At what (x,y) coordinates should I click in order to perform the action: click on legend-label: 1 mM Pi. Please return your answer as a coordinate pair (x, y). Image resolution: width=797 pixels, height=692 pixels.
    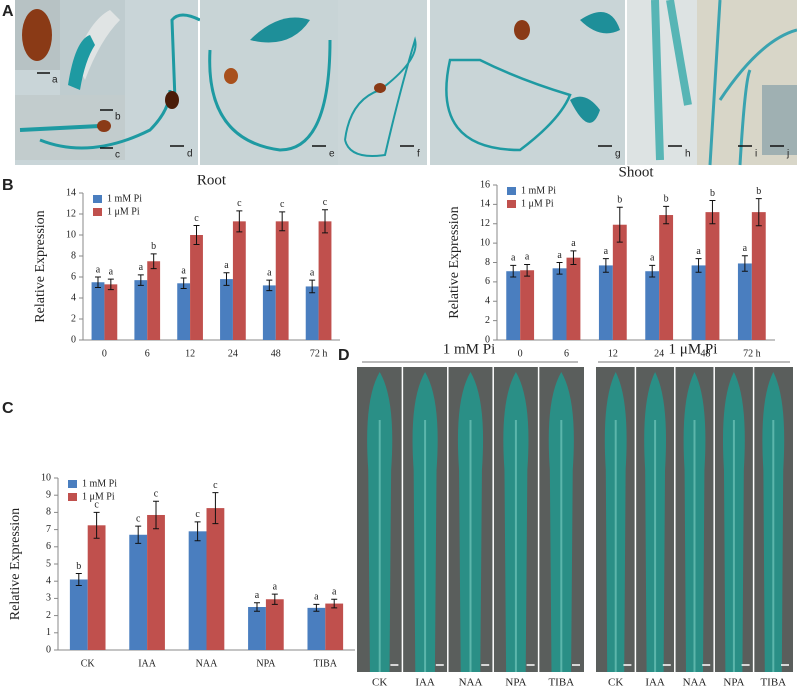
    Looking at the image, I should click on (99, 483).